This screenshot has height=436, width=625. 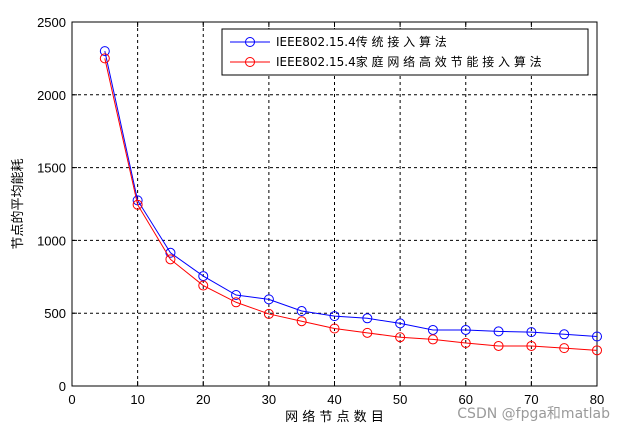 I want to click on x-tick-label: 0, so click(x=71, y=399).